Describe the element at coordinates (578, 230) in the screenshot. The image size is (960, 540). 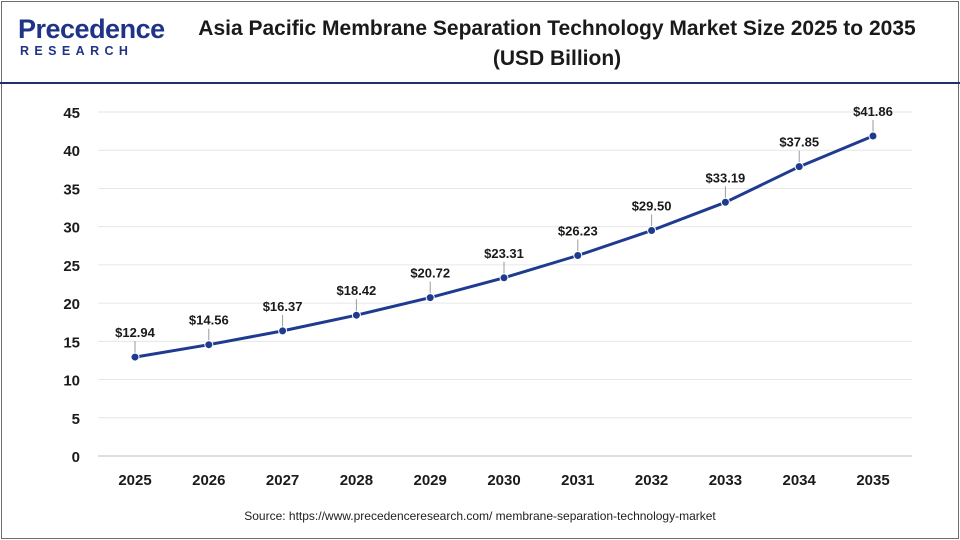
I see `data-label: $26.23` at that location.